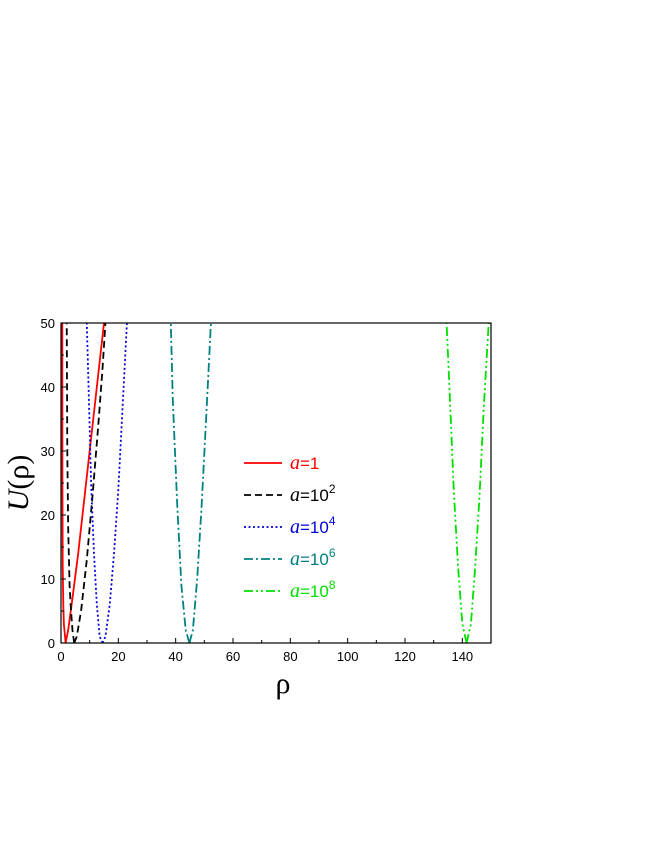 The image size is (664, 860). Describe the element at coordinates (48, 579) in the screenshot. I see `y-tick-label: 10` at that location.